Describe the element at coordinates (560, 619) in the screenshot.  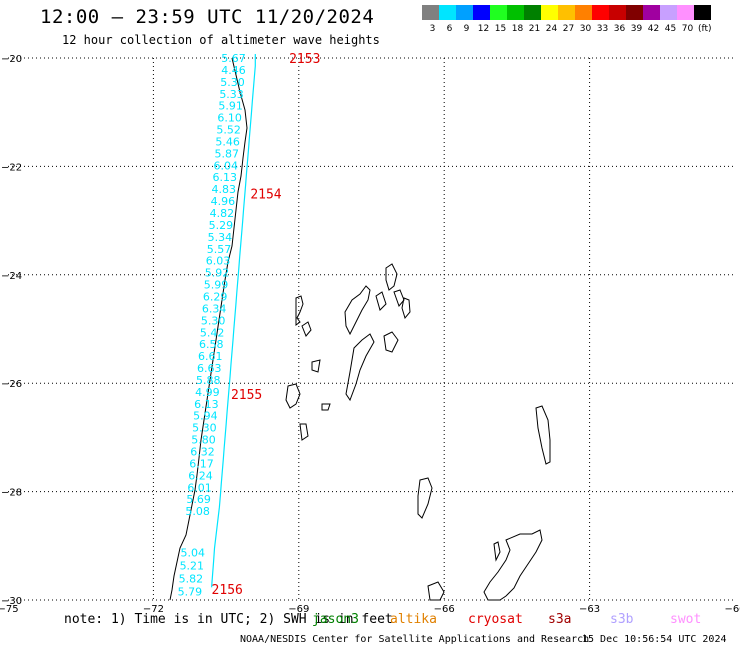
I see `satellite-s3a: s3a` at that location.